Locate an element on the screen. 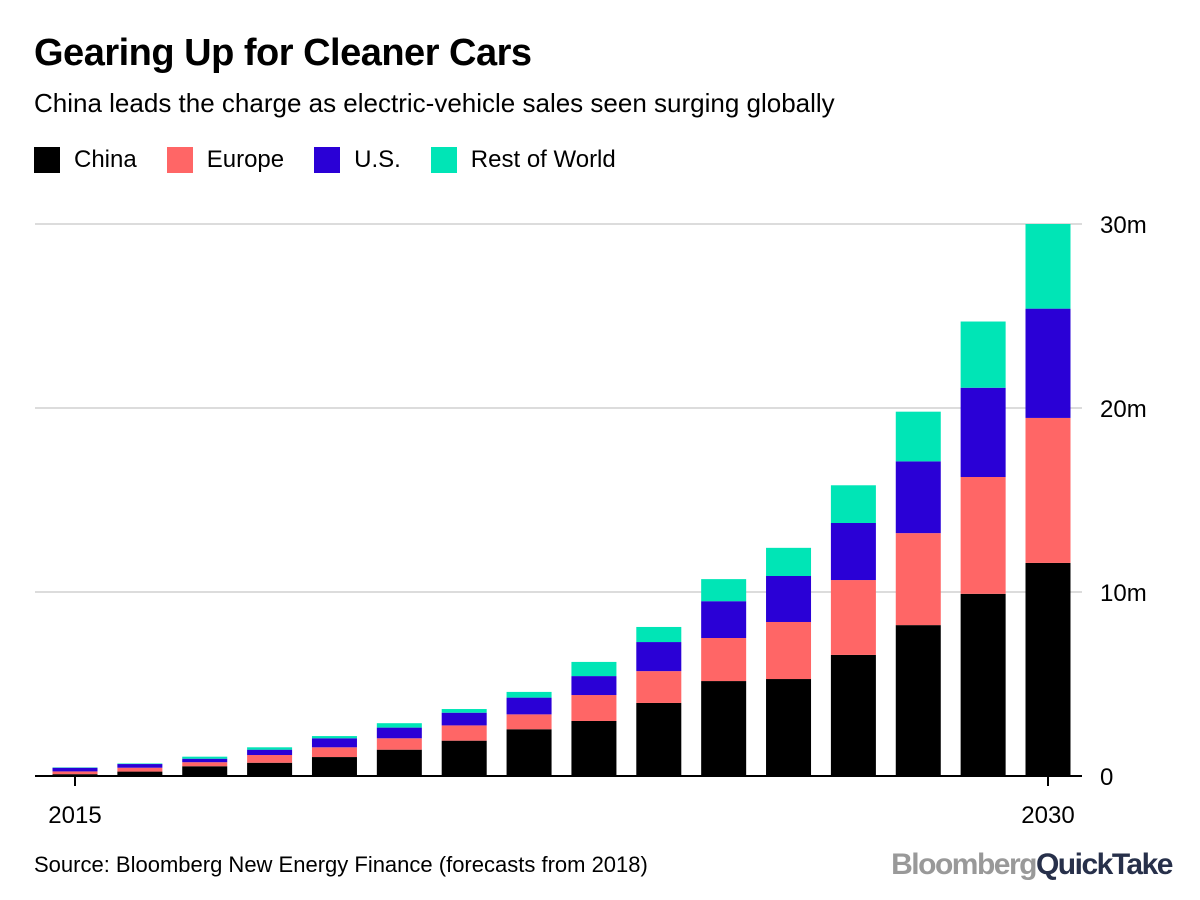 This screenshot has height=900, width=1200. bar-segment-china-2019 is located at coordinates (334, 766).